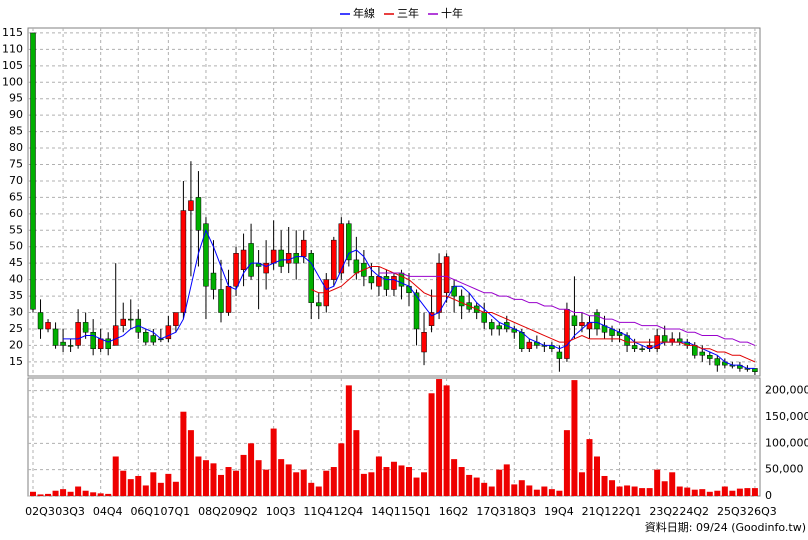  Describe the element at coordinates (627, 511) in the screenshot. I see `x-tick-label: 22Q1` at that location.